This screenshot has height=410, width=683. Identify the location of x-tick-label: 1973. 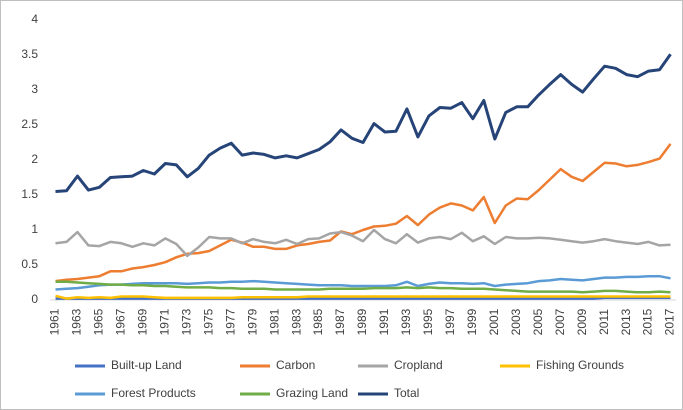
(186, 321).